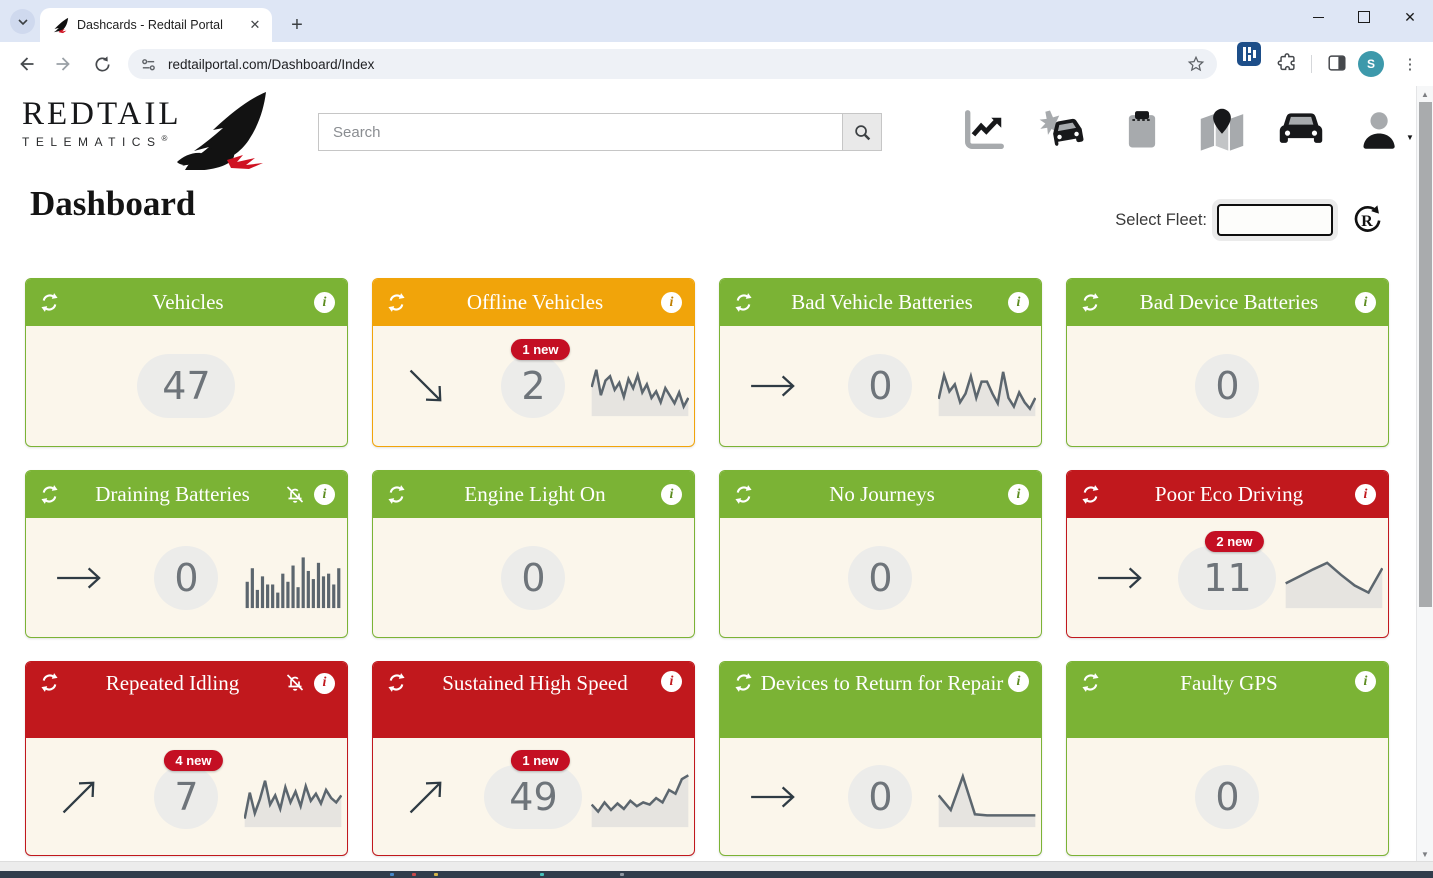  Describe the element at coordinates (1161, 219) in the screenshot. I see `select-fleet-label: Select Fleet:` at that location.